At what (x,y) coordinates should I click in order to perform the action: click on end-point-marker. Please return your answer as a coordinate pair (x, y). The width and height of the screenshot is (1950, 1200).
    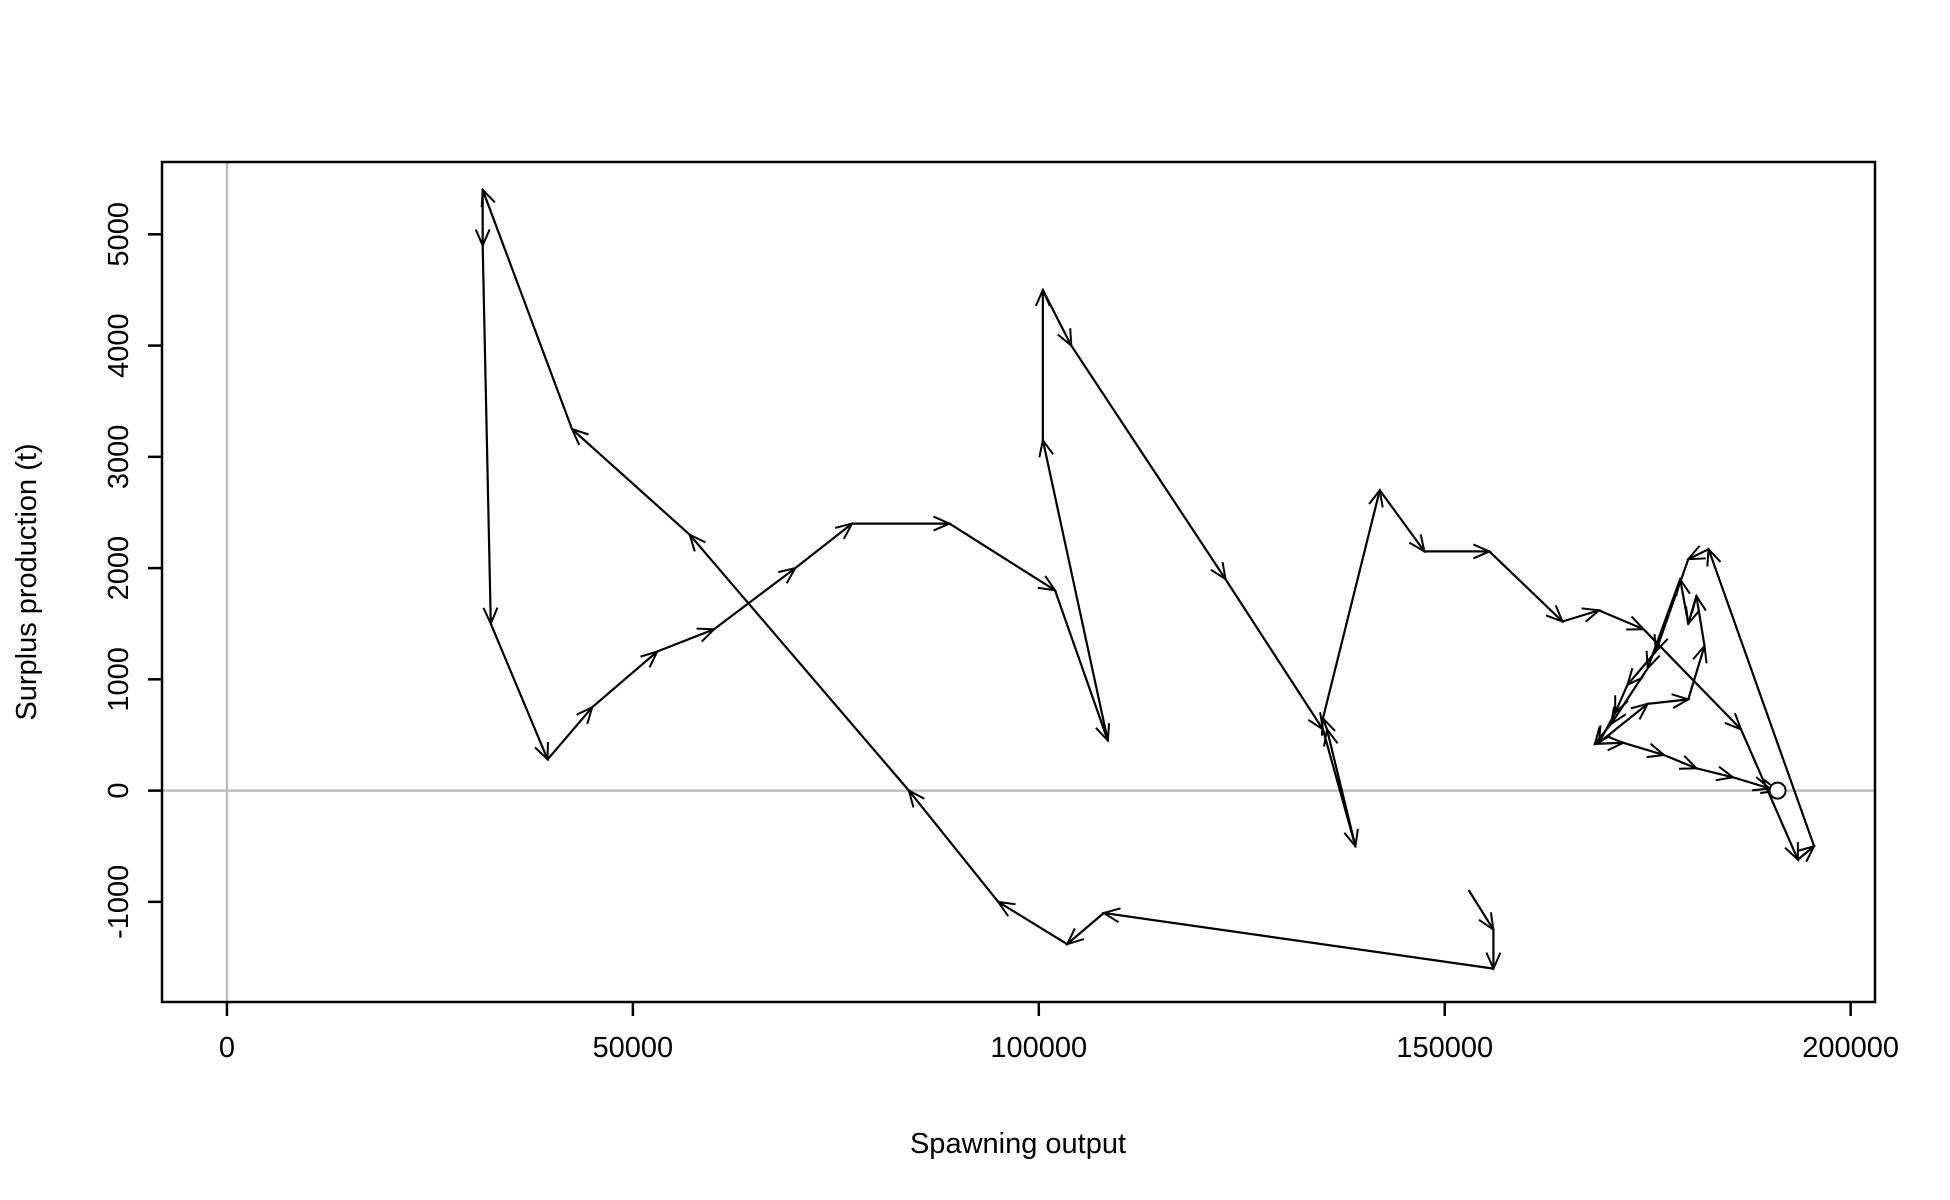
    Looking at the image, I should click on (1777, 790).